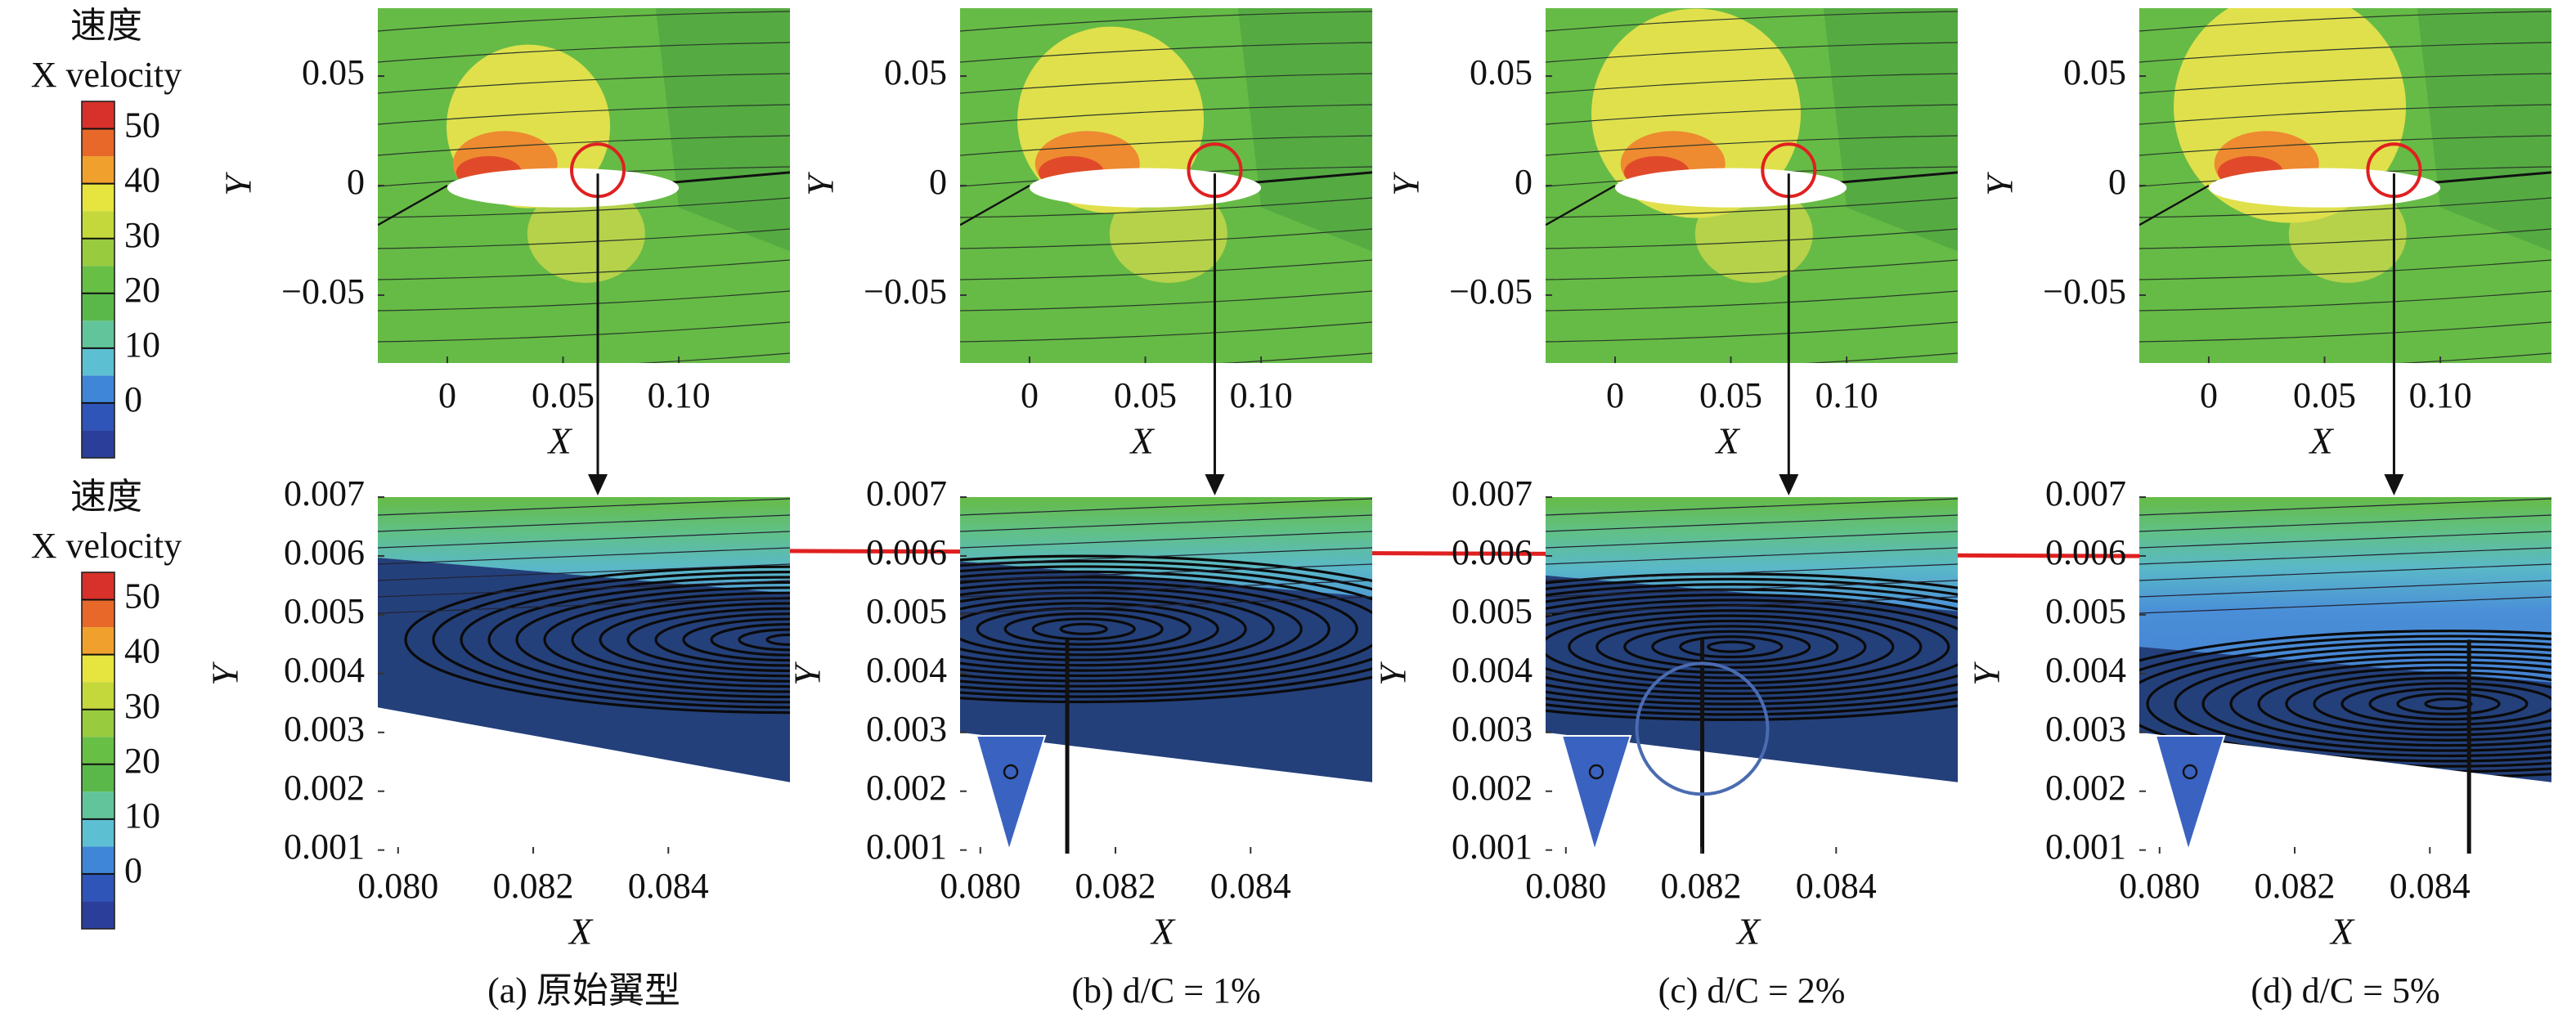  Describe the element at coordinates (583, 990) in the screenshot. I see `caption: (a) 原始翼型` at that location.